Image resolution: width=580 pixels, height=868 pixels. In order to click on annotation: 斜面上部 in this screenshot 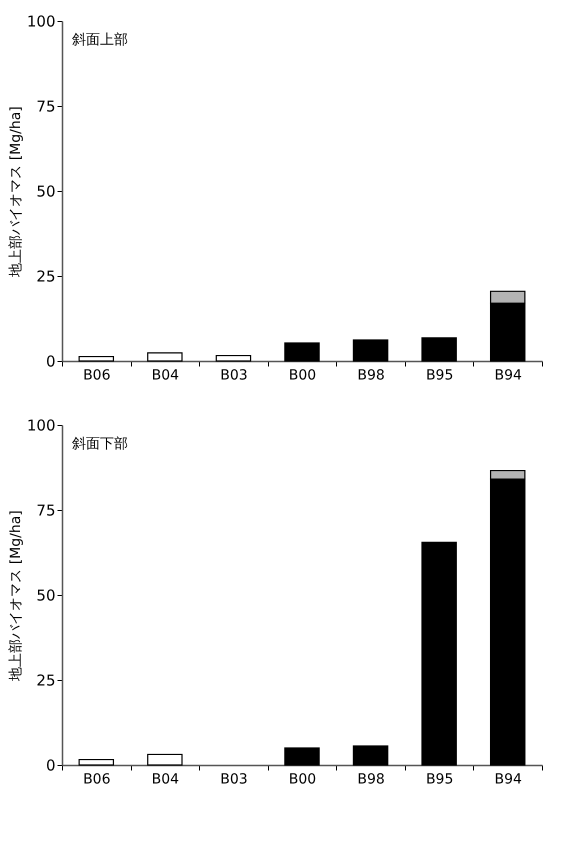, I will do `click(100, 40)`.